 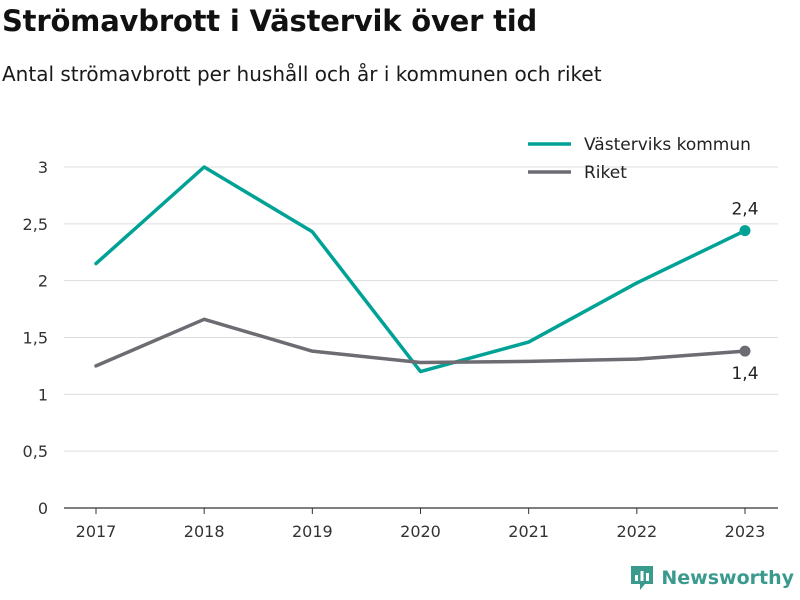 I want to click on newsworthy-brand: Newsworthy, so click(x=711, y=578).